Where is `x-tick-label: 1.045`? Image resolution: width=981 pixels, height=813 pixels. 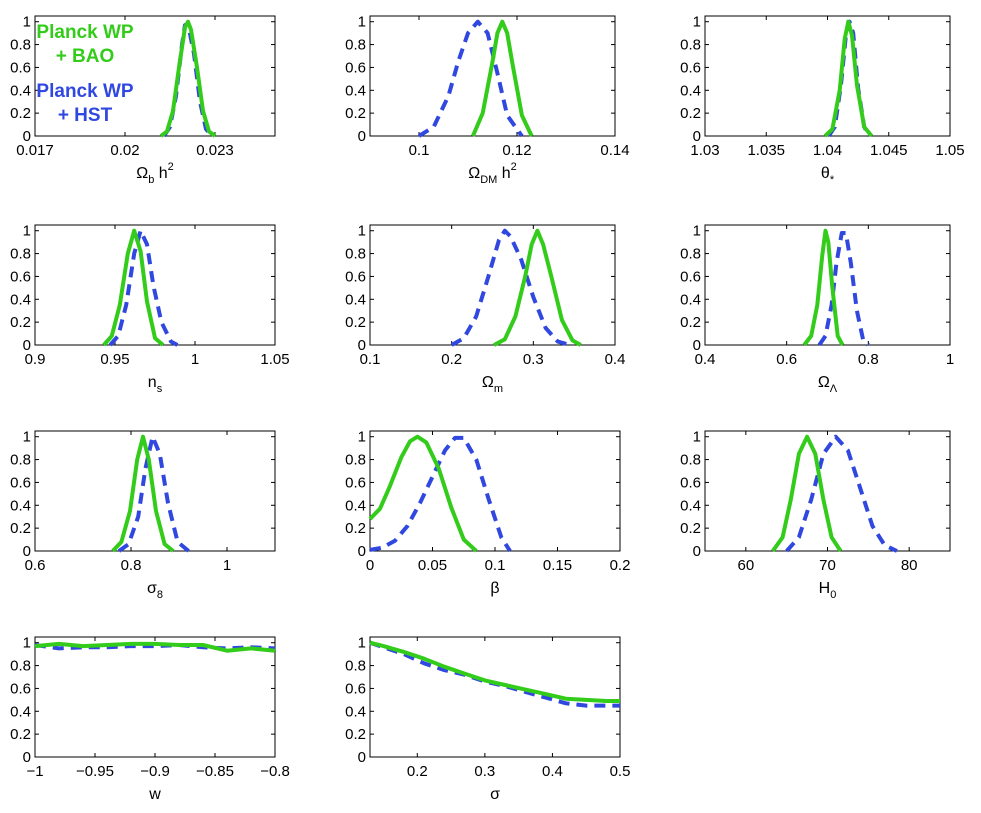 x-tick-label: 1.045 is located at coordinates (889, 150).